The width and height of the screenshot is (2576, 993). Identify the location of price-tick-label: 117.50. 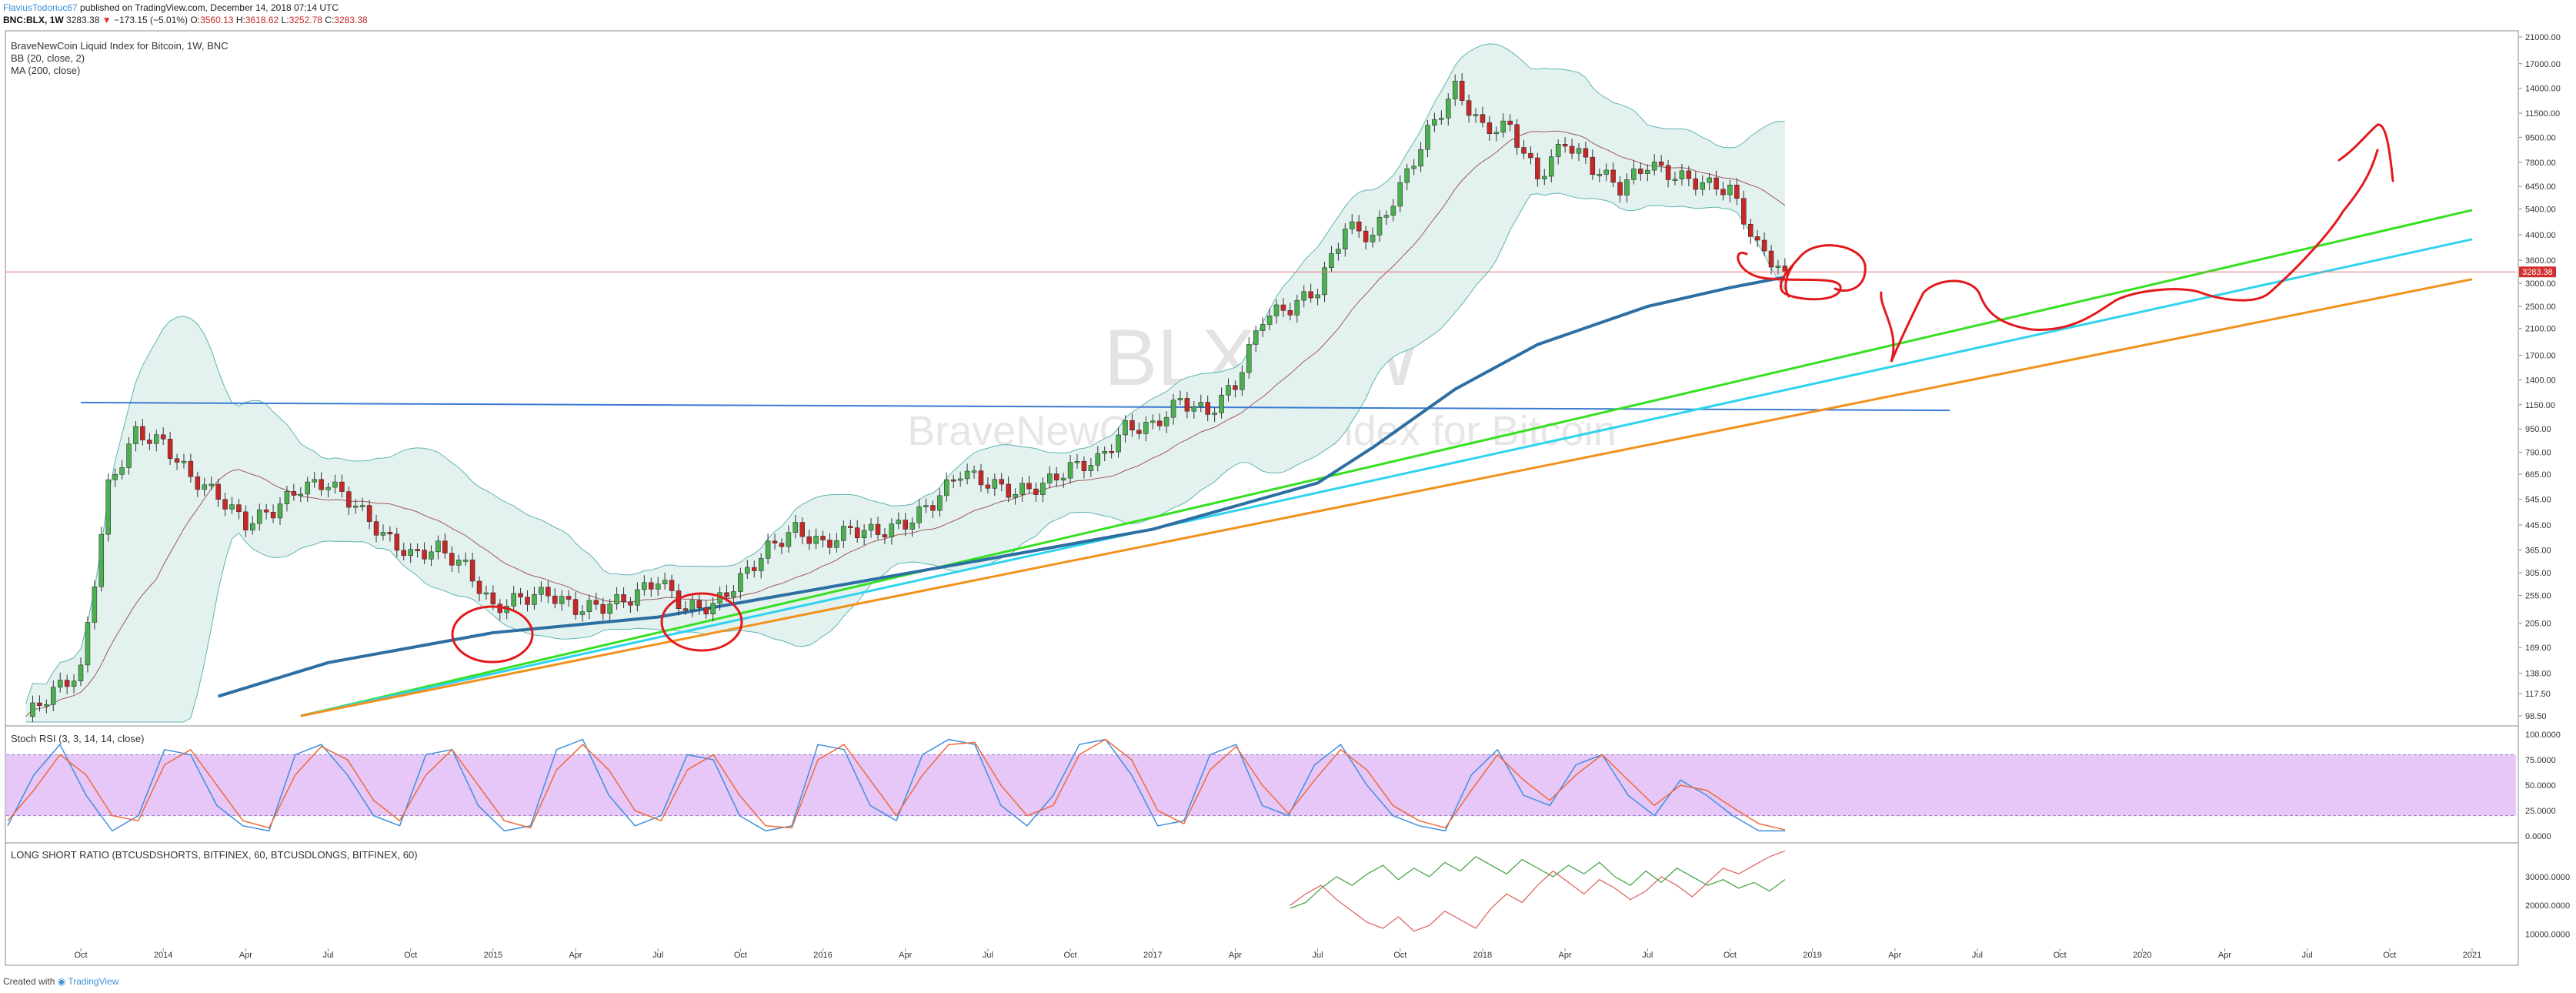
(2538, 694).